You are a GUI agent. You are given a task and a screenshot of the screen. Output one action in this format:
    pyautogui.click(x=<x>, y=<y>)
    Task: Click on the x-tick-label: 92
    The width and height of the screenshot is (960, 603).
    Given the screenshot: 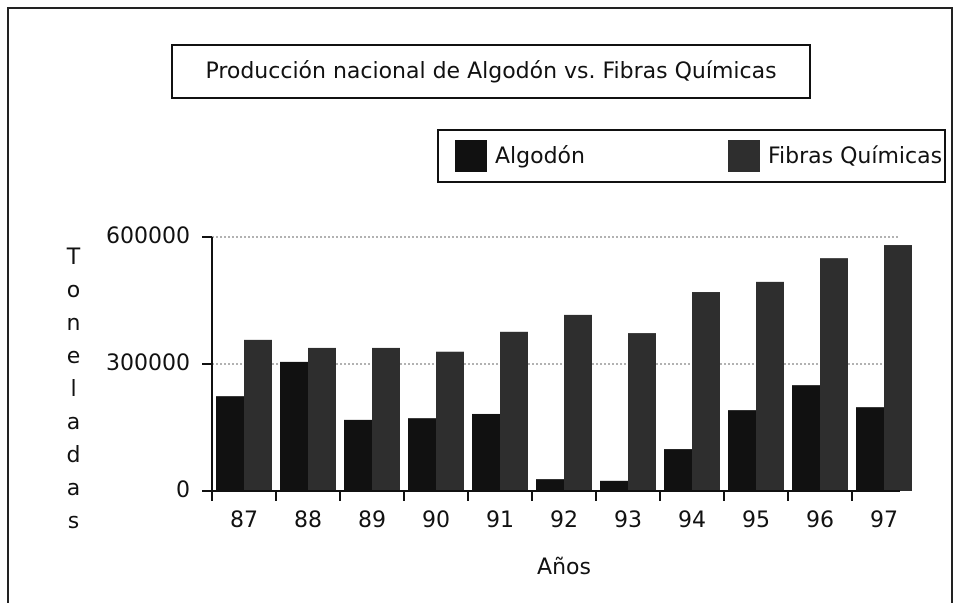 What is the action you would take?
    pyautogui.click(x=564, y=520)
    